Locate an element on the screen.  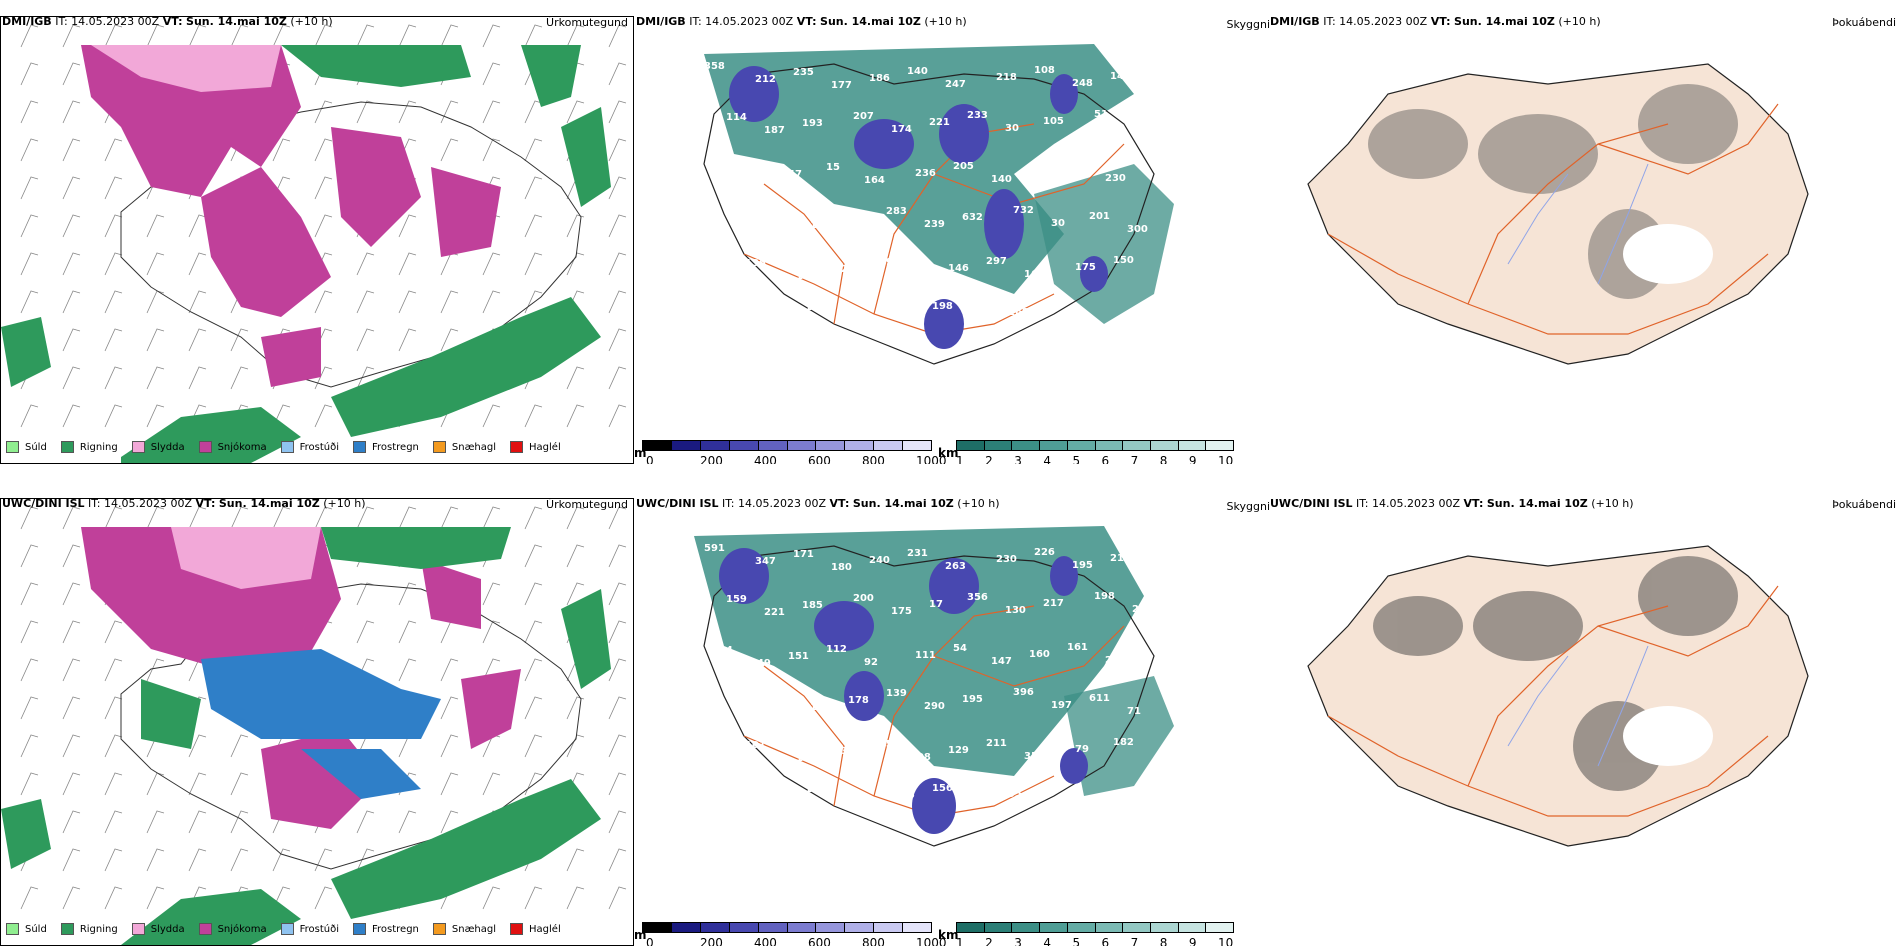
cloudbase-value-label: 385 is located at coordinates (744, 701).